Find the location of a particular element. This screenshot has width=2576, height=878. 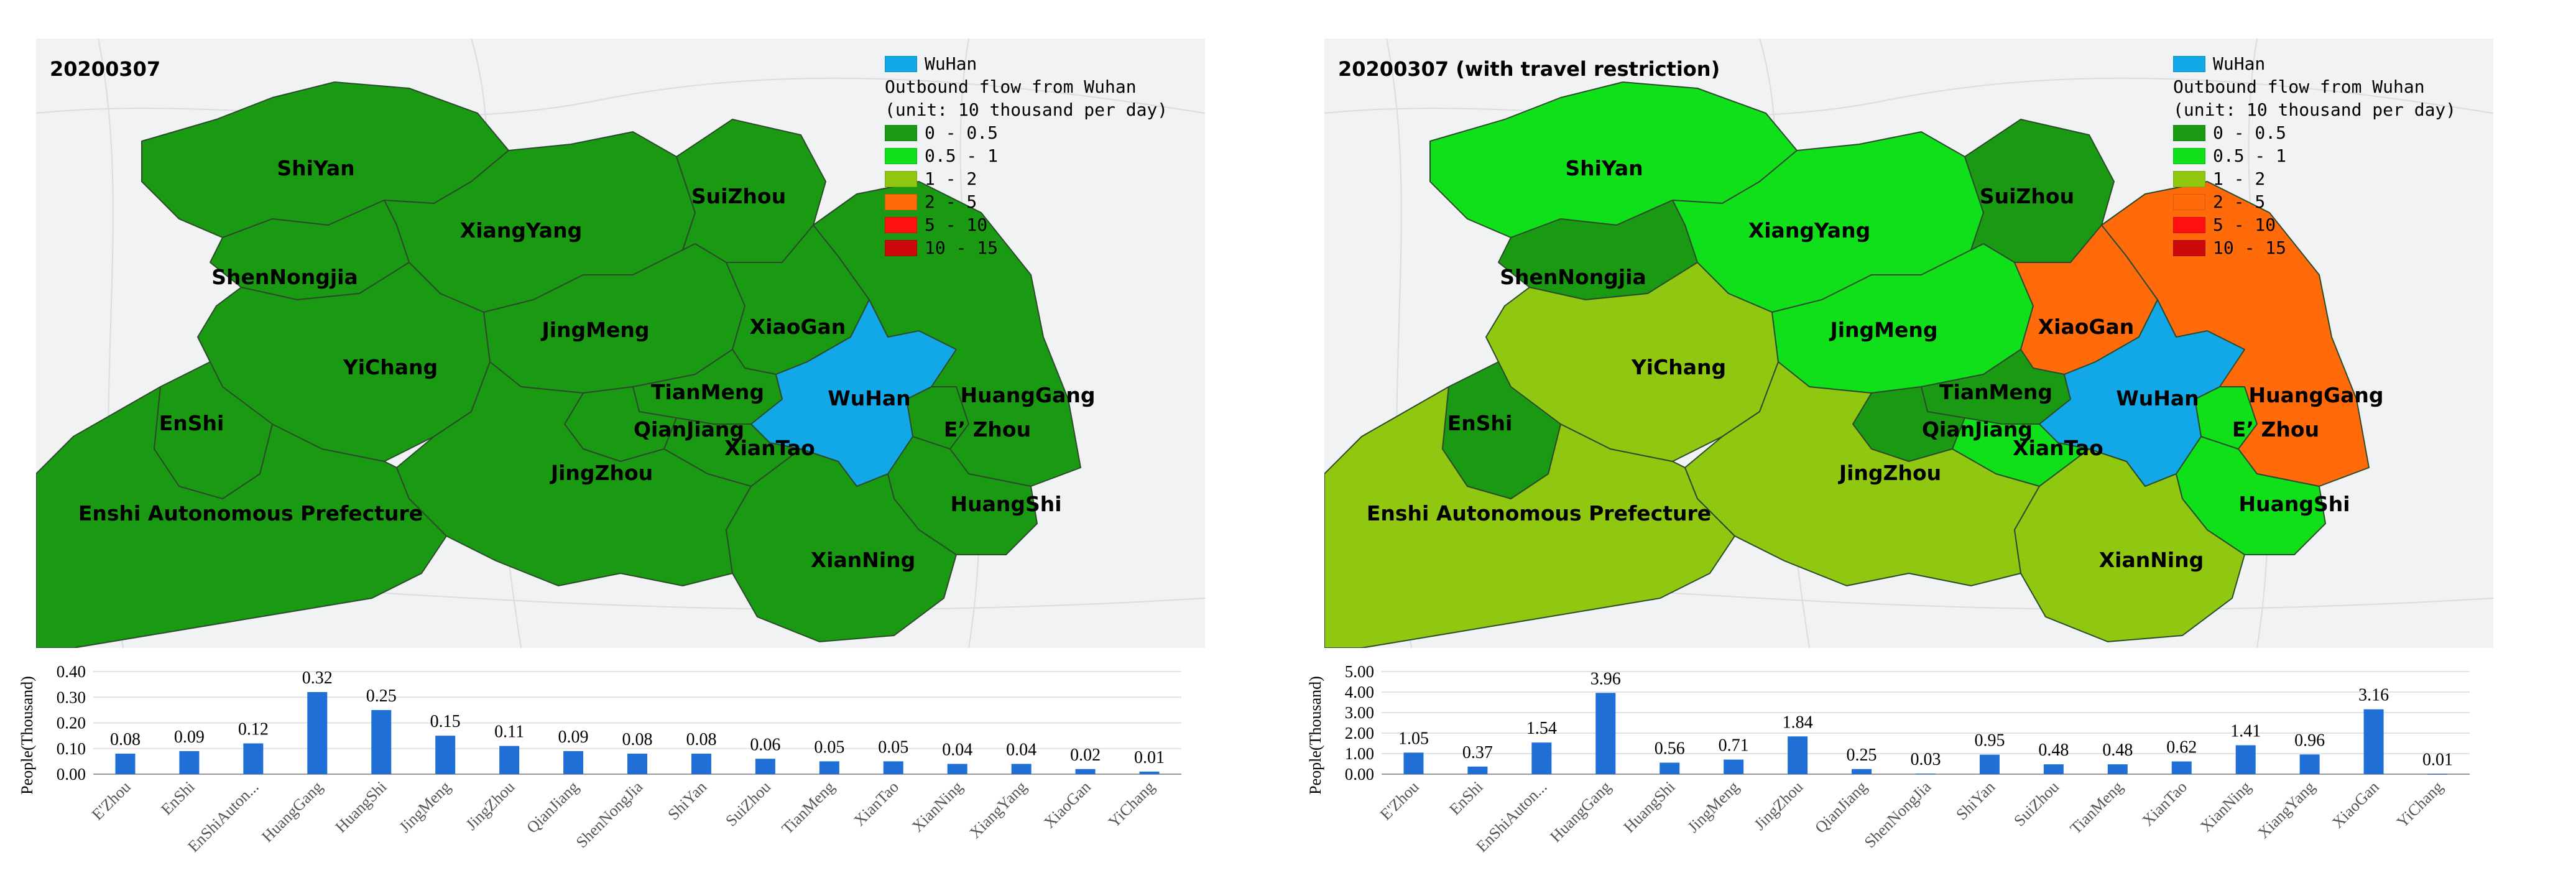

legend-class-row: 2 - 5 is located at coordinates (1026, 201).